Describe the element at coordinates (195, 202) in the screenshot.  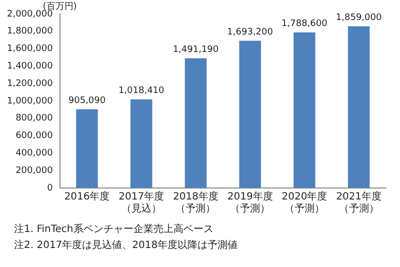
I see `x-tick-label: 2018年度（予測）` at that location.